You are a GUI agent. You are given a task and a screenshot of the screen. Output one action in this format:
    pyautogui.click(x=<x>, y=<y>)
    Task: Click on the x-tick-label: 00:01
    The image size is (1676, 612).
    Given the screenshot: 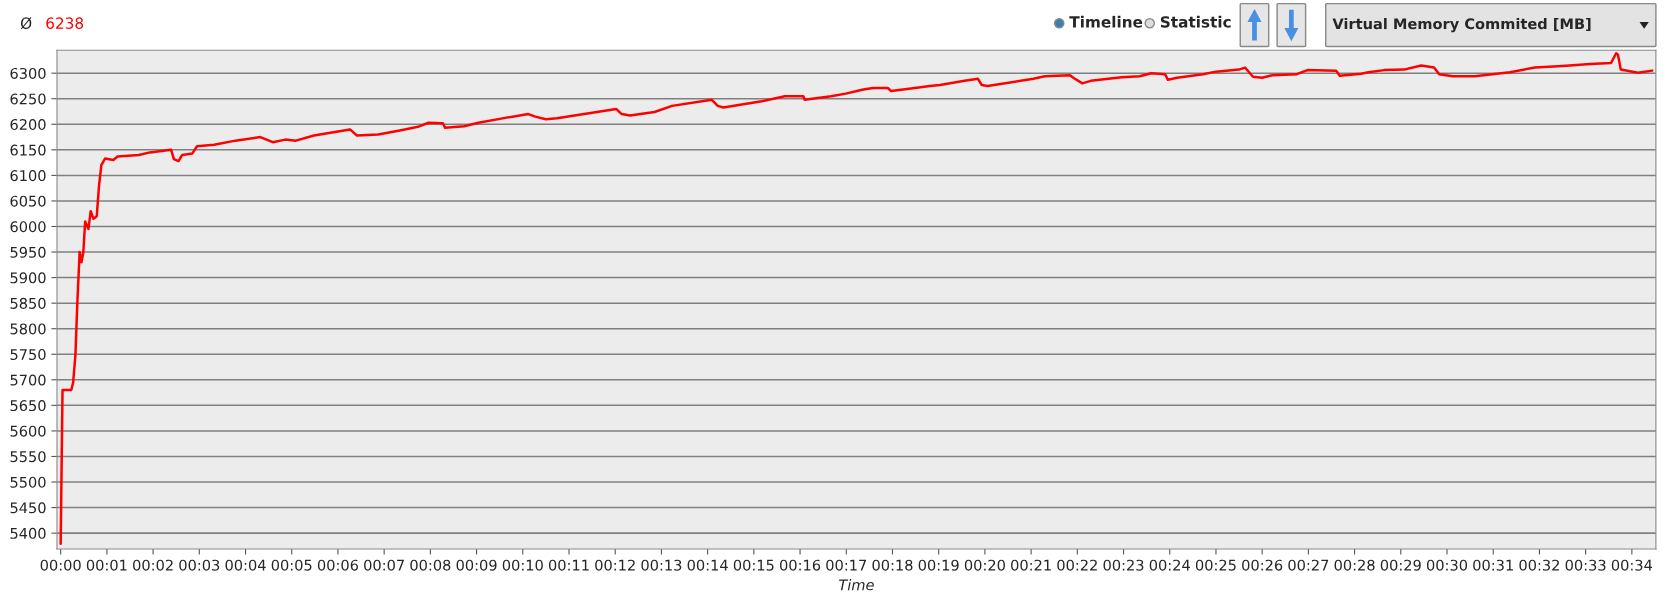 What is the action you would take?
    pyautogui.click(x=106, y=565)
    